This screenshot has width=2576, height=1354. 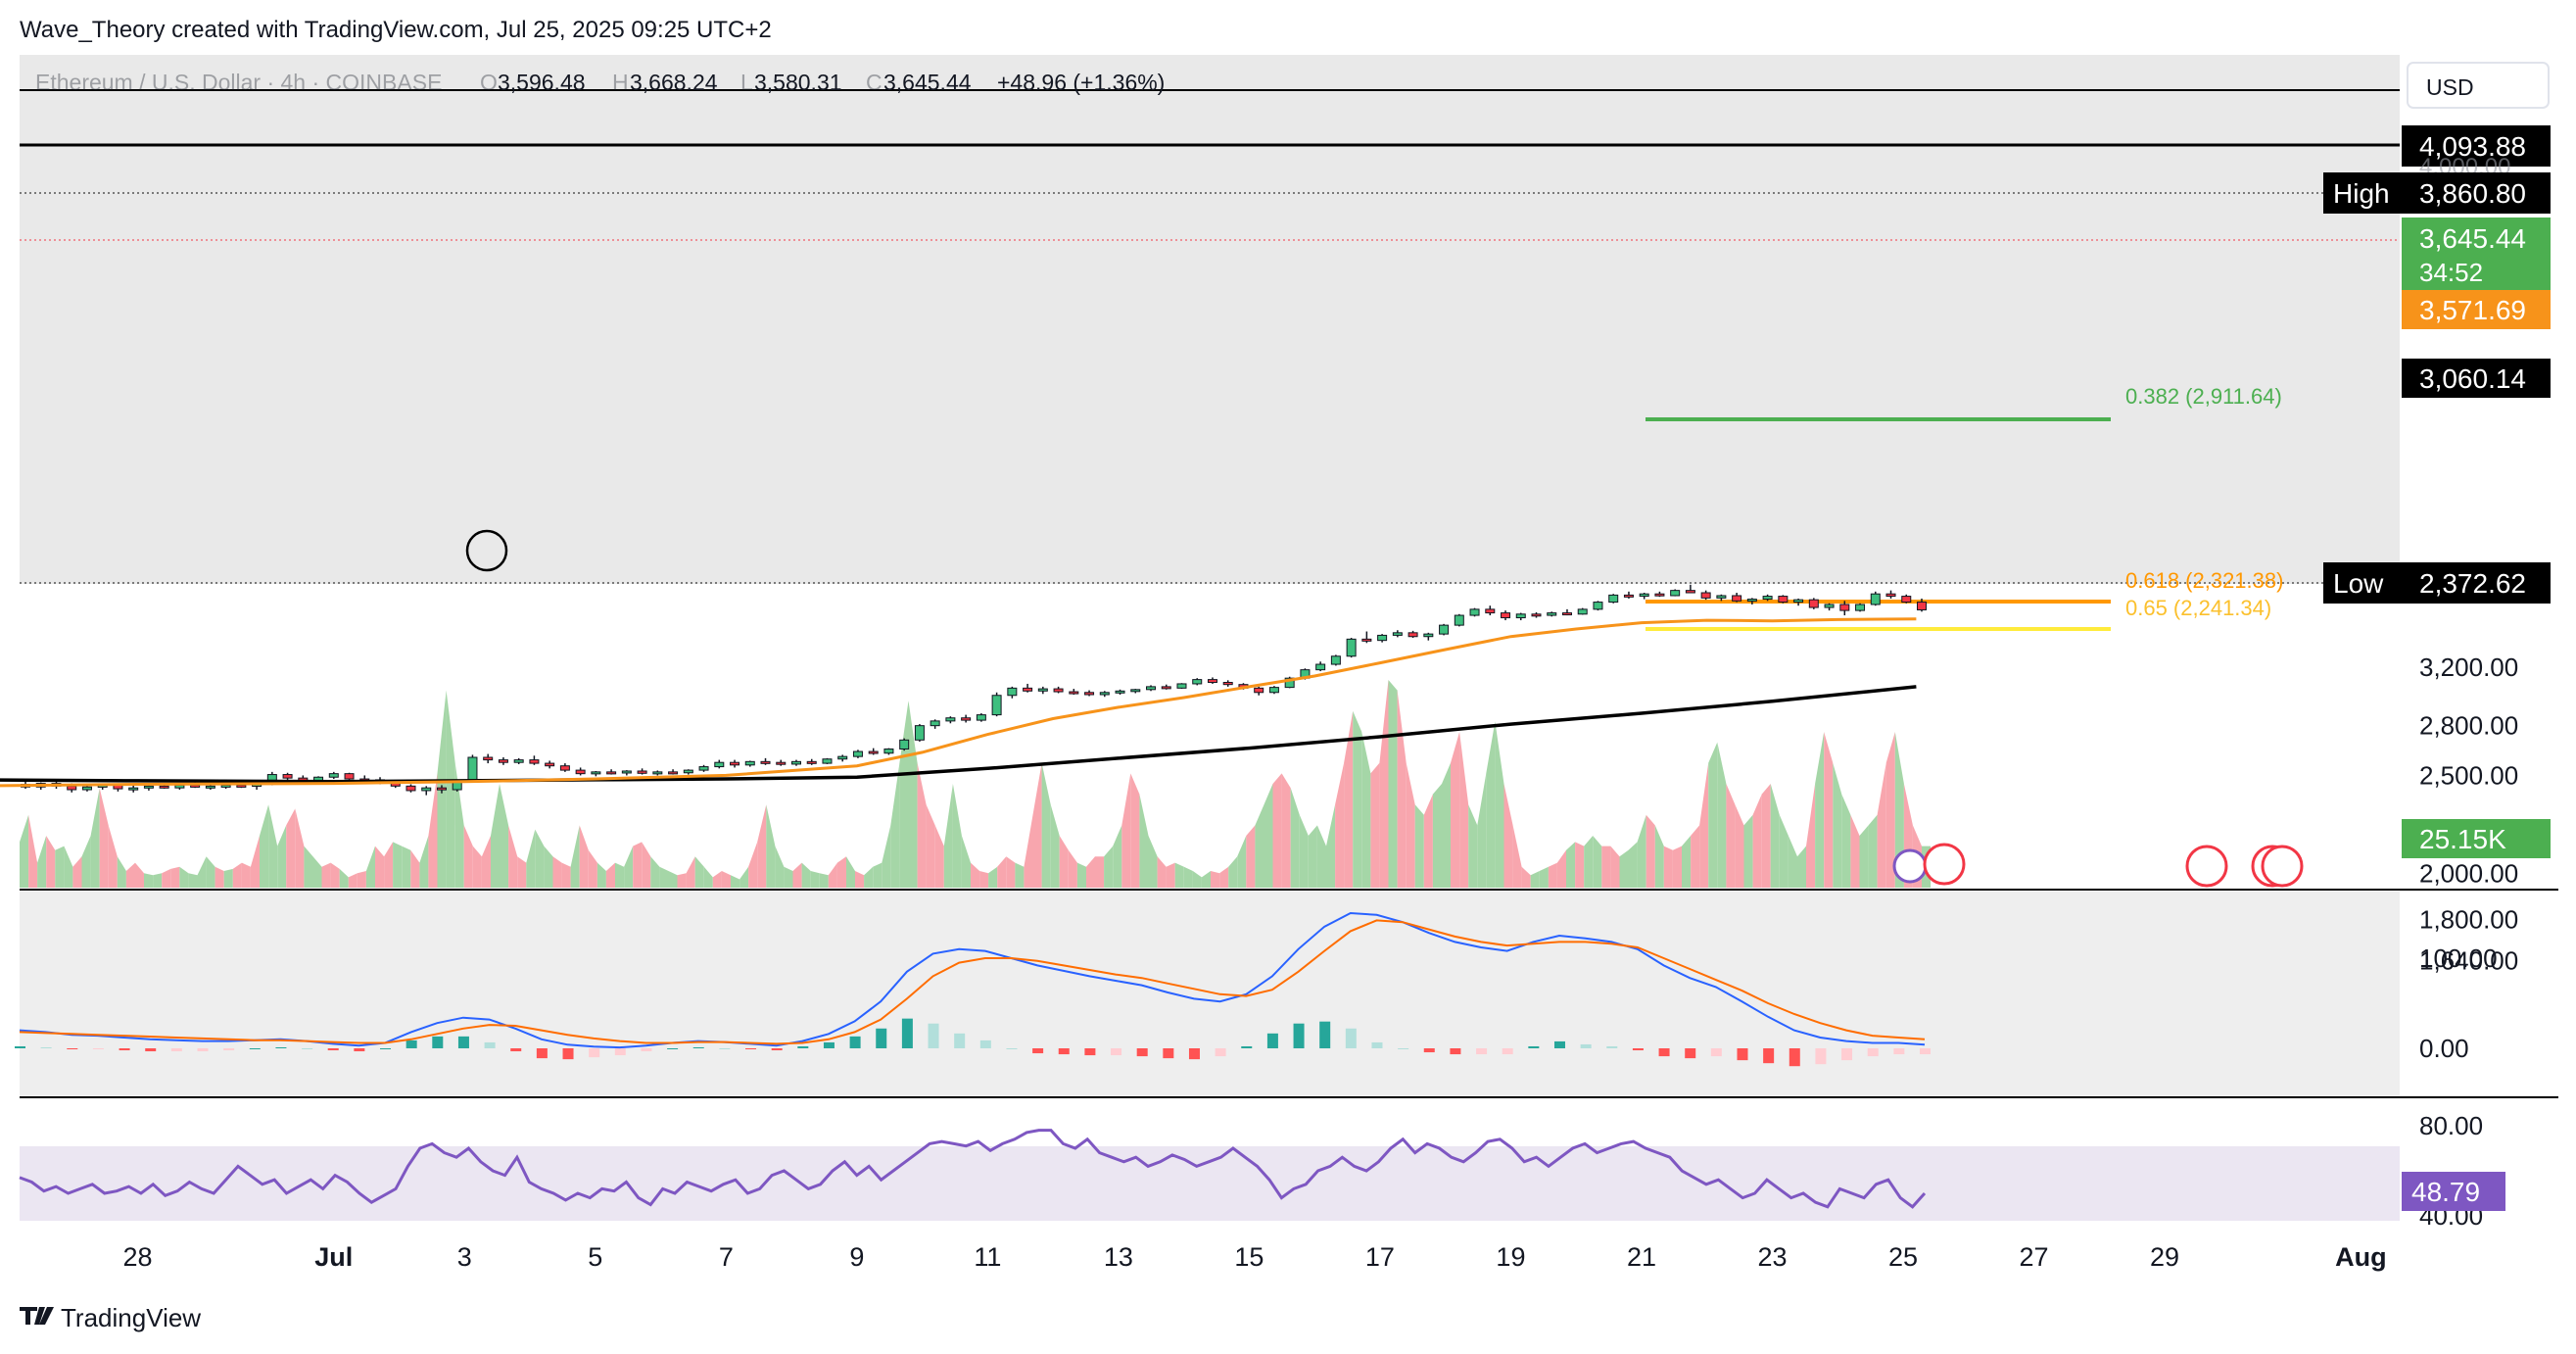 I want to click on macd-pane, so click(x=1210, y=994).